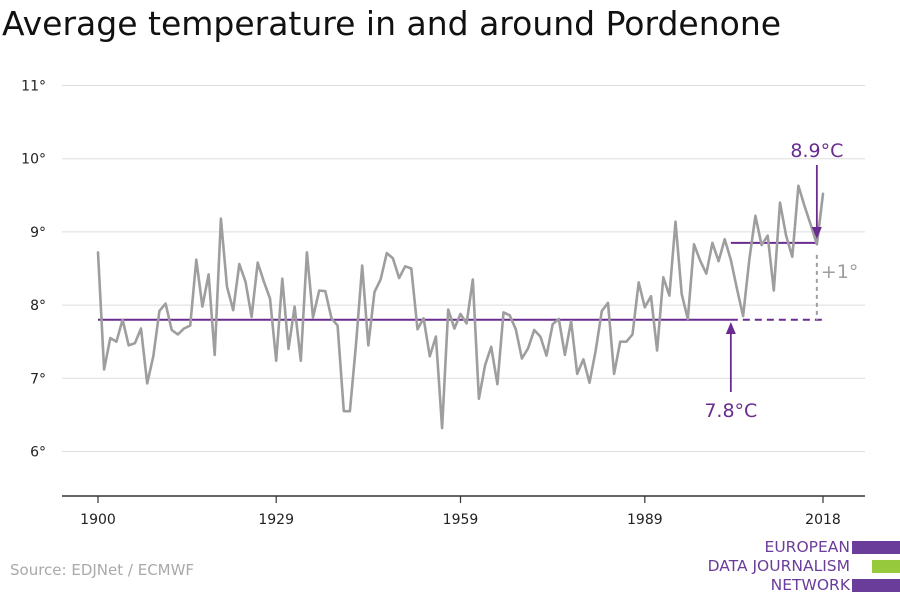  Describe the element at coordinates (816, 151) in the screenshot. I see `recent-average-label: 8.9°C` at that location.